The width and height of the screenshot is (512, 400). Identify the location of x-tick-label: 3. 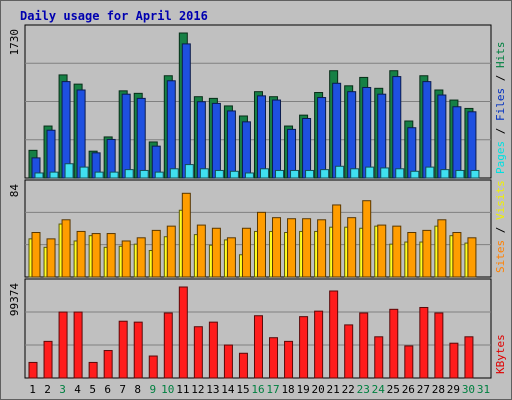
(62, 389).